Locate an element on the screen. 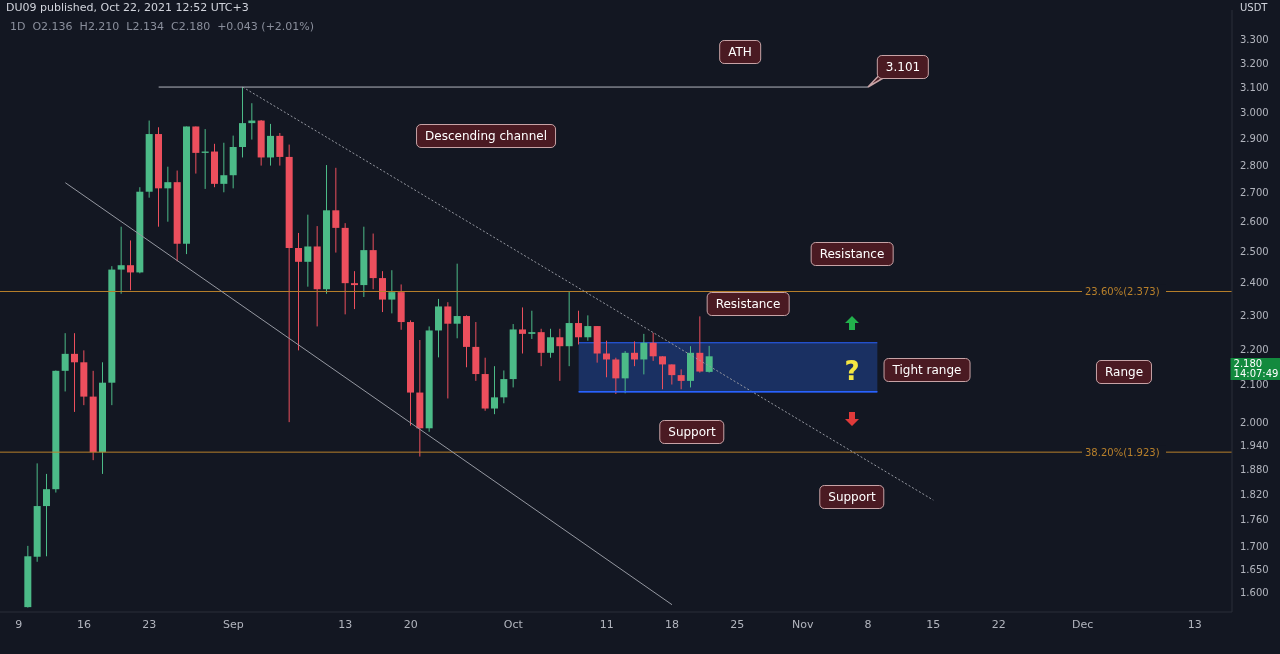 Image resolution: width=1280 pixels, height=654 pixels. y-tick-label: 2.500 is located at coordinates (1254, 252).